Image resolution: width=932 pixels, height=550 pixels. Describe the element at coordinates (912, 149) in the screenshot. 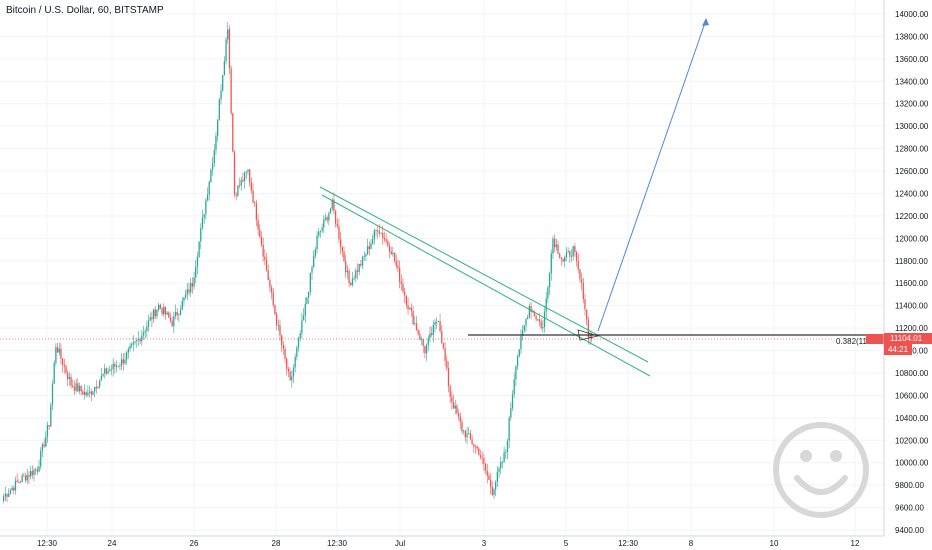

I see `price-tick-label: 12800.00` at that location.